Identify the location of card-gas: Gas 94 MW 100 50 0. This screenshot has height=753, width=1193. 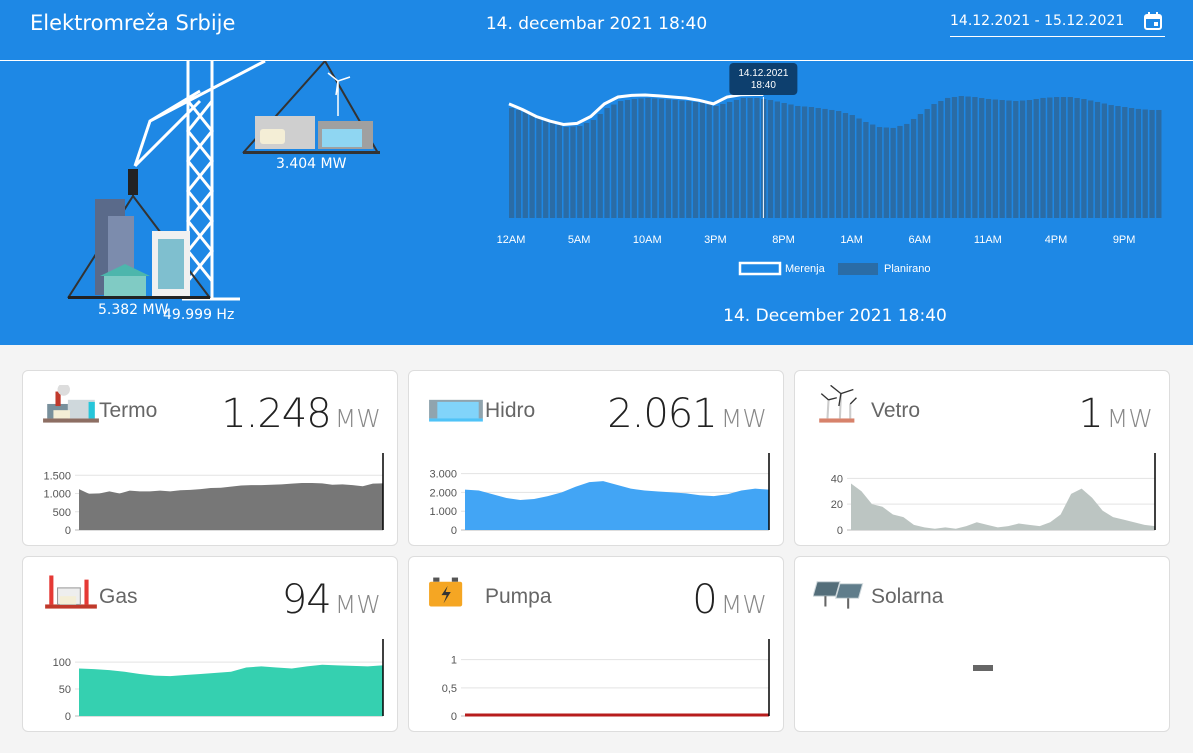
(210, 644).